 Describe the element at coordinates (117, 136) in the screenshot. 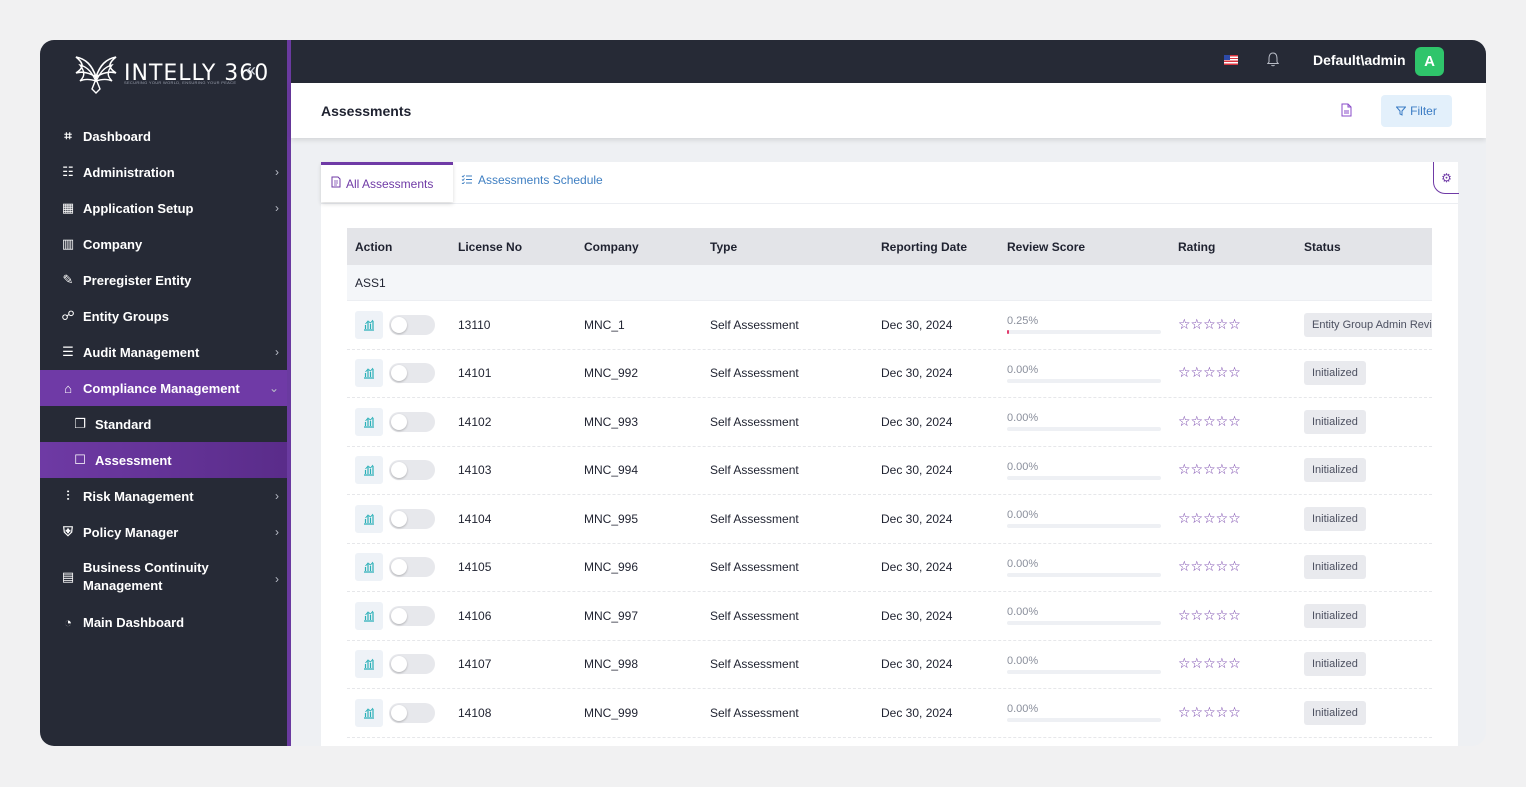

I see `sidebar-item-label: Dashboard` at that location.